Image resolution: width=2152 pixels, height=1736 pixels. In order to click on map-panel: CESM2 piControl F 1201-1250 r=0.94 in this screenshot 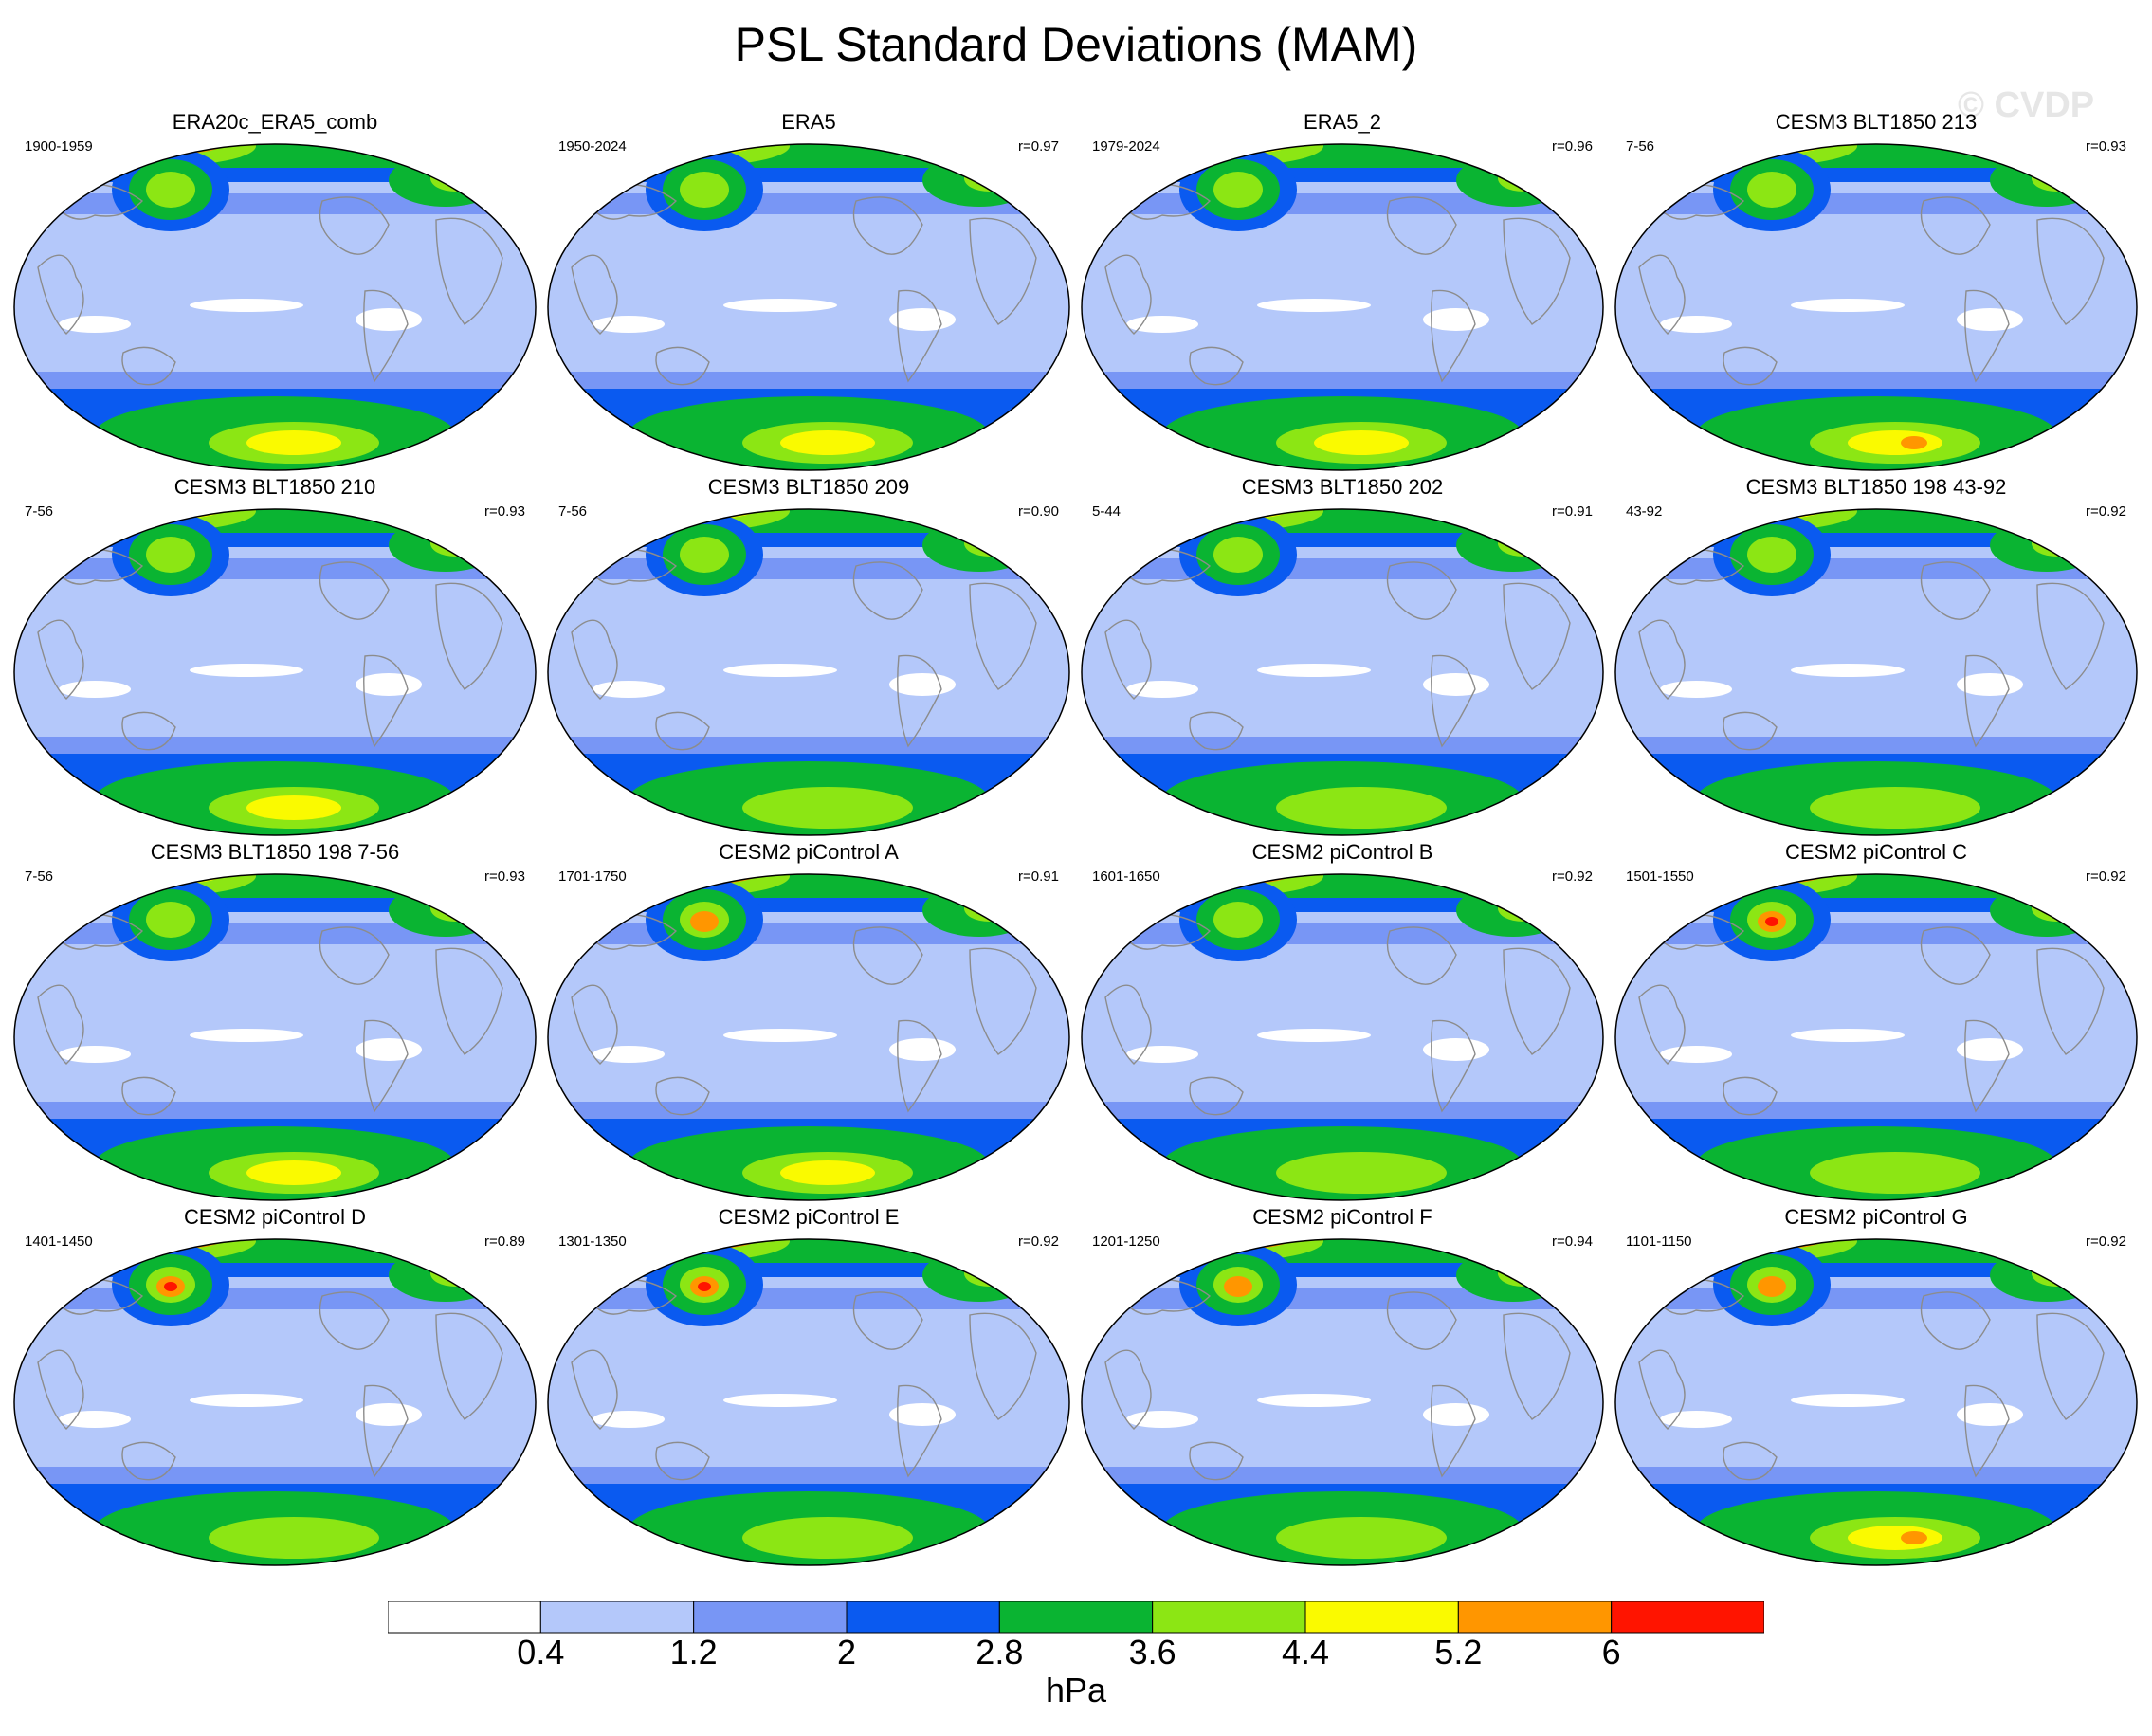, I will do `click(1343, 1387)`.